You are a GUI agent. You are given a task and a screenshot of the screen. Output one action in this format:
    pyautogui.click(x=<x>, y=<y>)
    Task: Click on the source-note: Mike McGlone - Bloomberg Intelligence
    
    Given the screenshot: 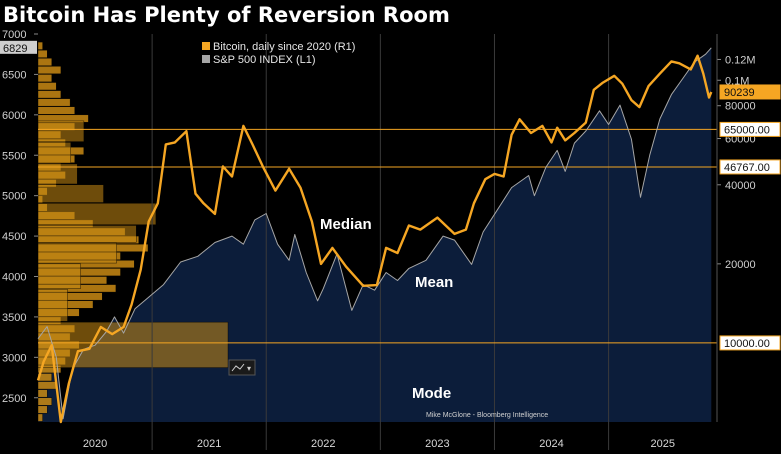 What is the action you would take?
    pyautogui.click(x=487, y=415)
    